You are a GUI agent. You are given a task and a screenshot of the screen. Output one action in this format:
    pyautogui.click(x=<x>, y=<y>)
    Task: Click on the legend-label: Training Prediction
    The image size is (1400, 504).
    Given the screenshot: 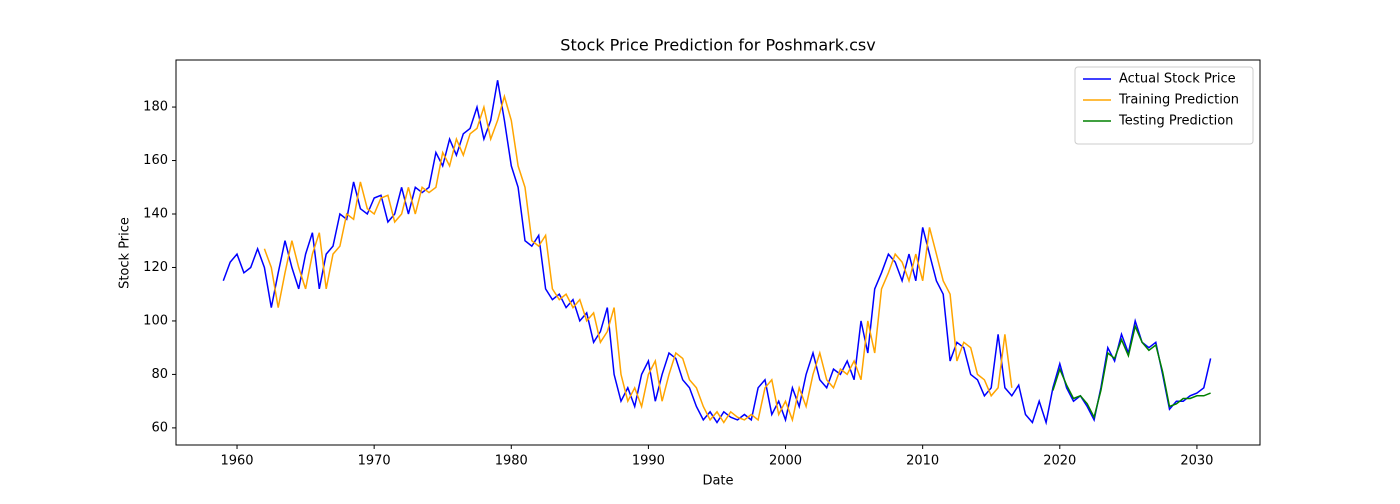 What is the action you would take?
    pyautogui.click(x=1178, y=100)
    